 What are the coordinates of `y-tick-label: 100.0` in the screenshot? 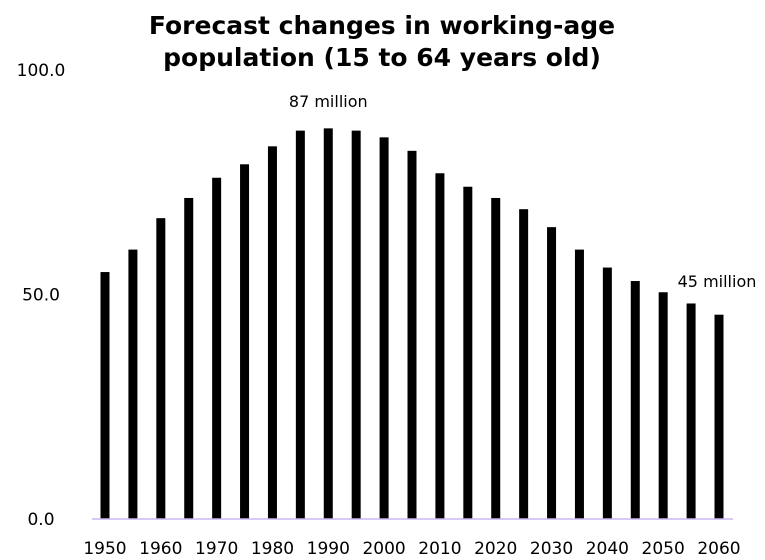 It's located at (41, 71).